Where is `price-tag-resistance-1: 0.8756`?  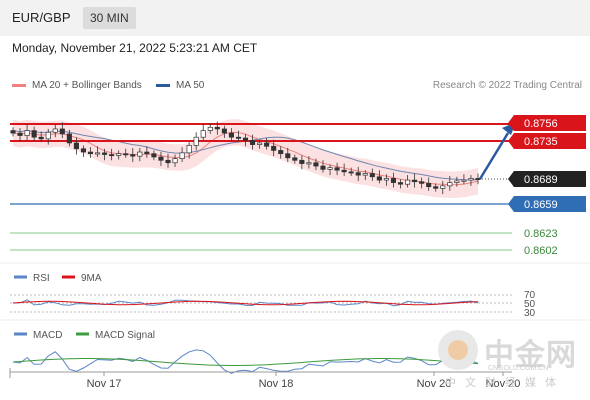 price-tag-resistance-1: 0.8756 is located at coordinates (547, 123).